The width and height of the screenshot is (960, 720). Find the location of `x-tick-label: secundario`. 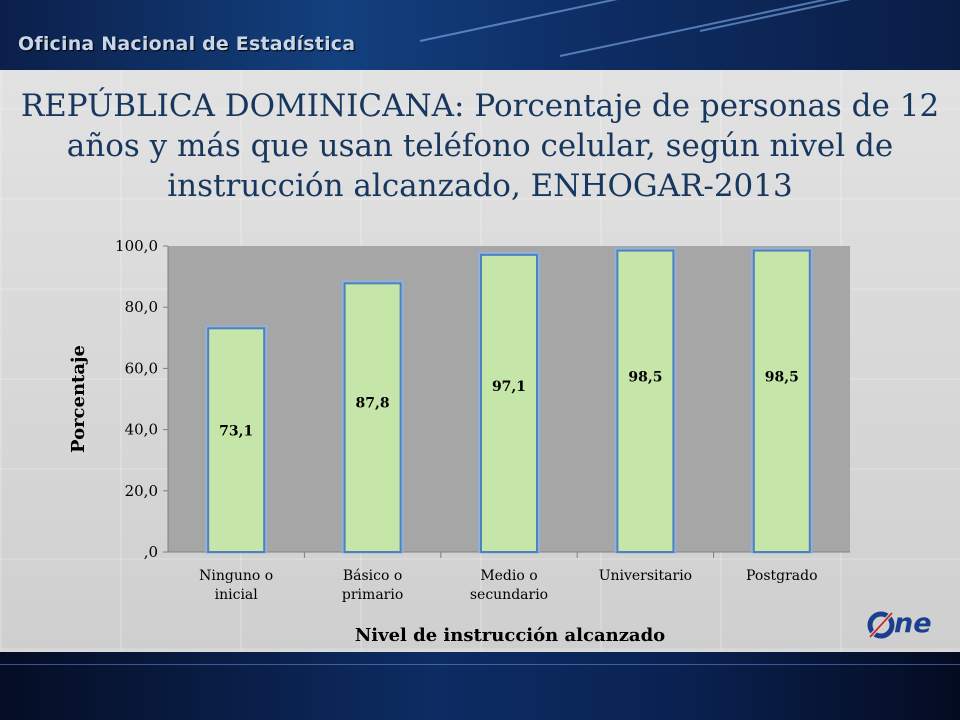

x-tick-label: secundario is located at coordinates (509, 595).